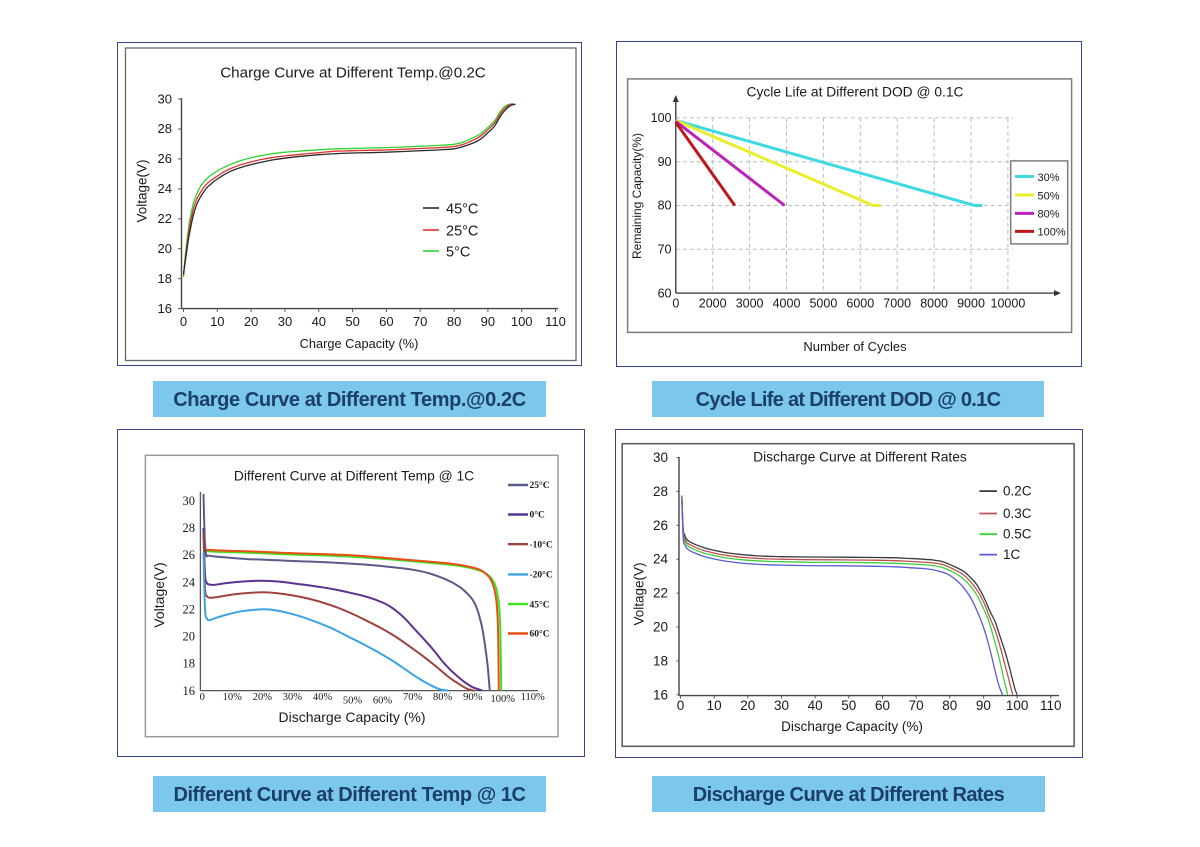  Describe the element at coordinates (353, 73) in the screenshot. I see `svg-text:Charge Curve at Different Temp: Charge Curve at Different Temp.@0.2C` at that location.